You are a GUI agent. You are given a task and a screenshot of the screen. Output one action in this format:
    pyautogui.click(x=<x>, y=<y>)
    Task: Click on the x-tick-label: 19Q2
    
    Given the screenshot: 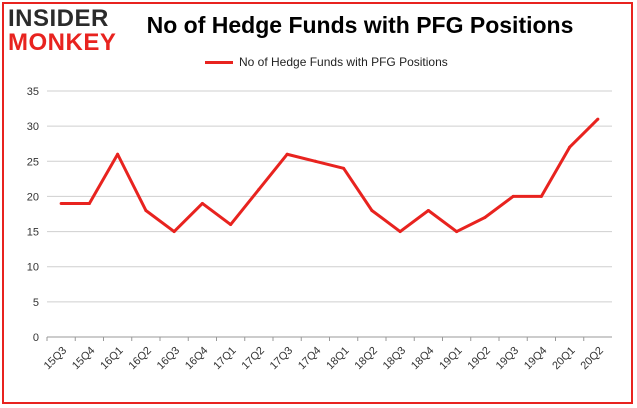 What is the action you would take?
    pyautogui.click(x=479, y=359)
    